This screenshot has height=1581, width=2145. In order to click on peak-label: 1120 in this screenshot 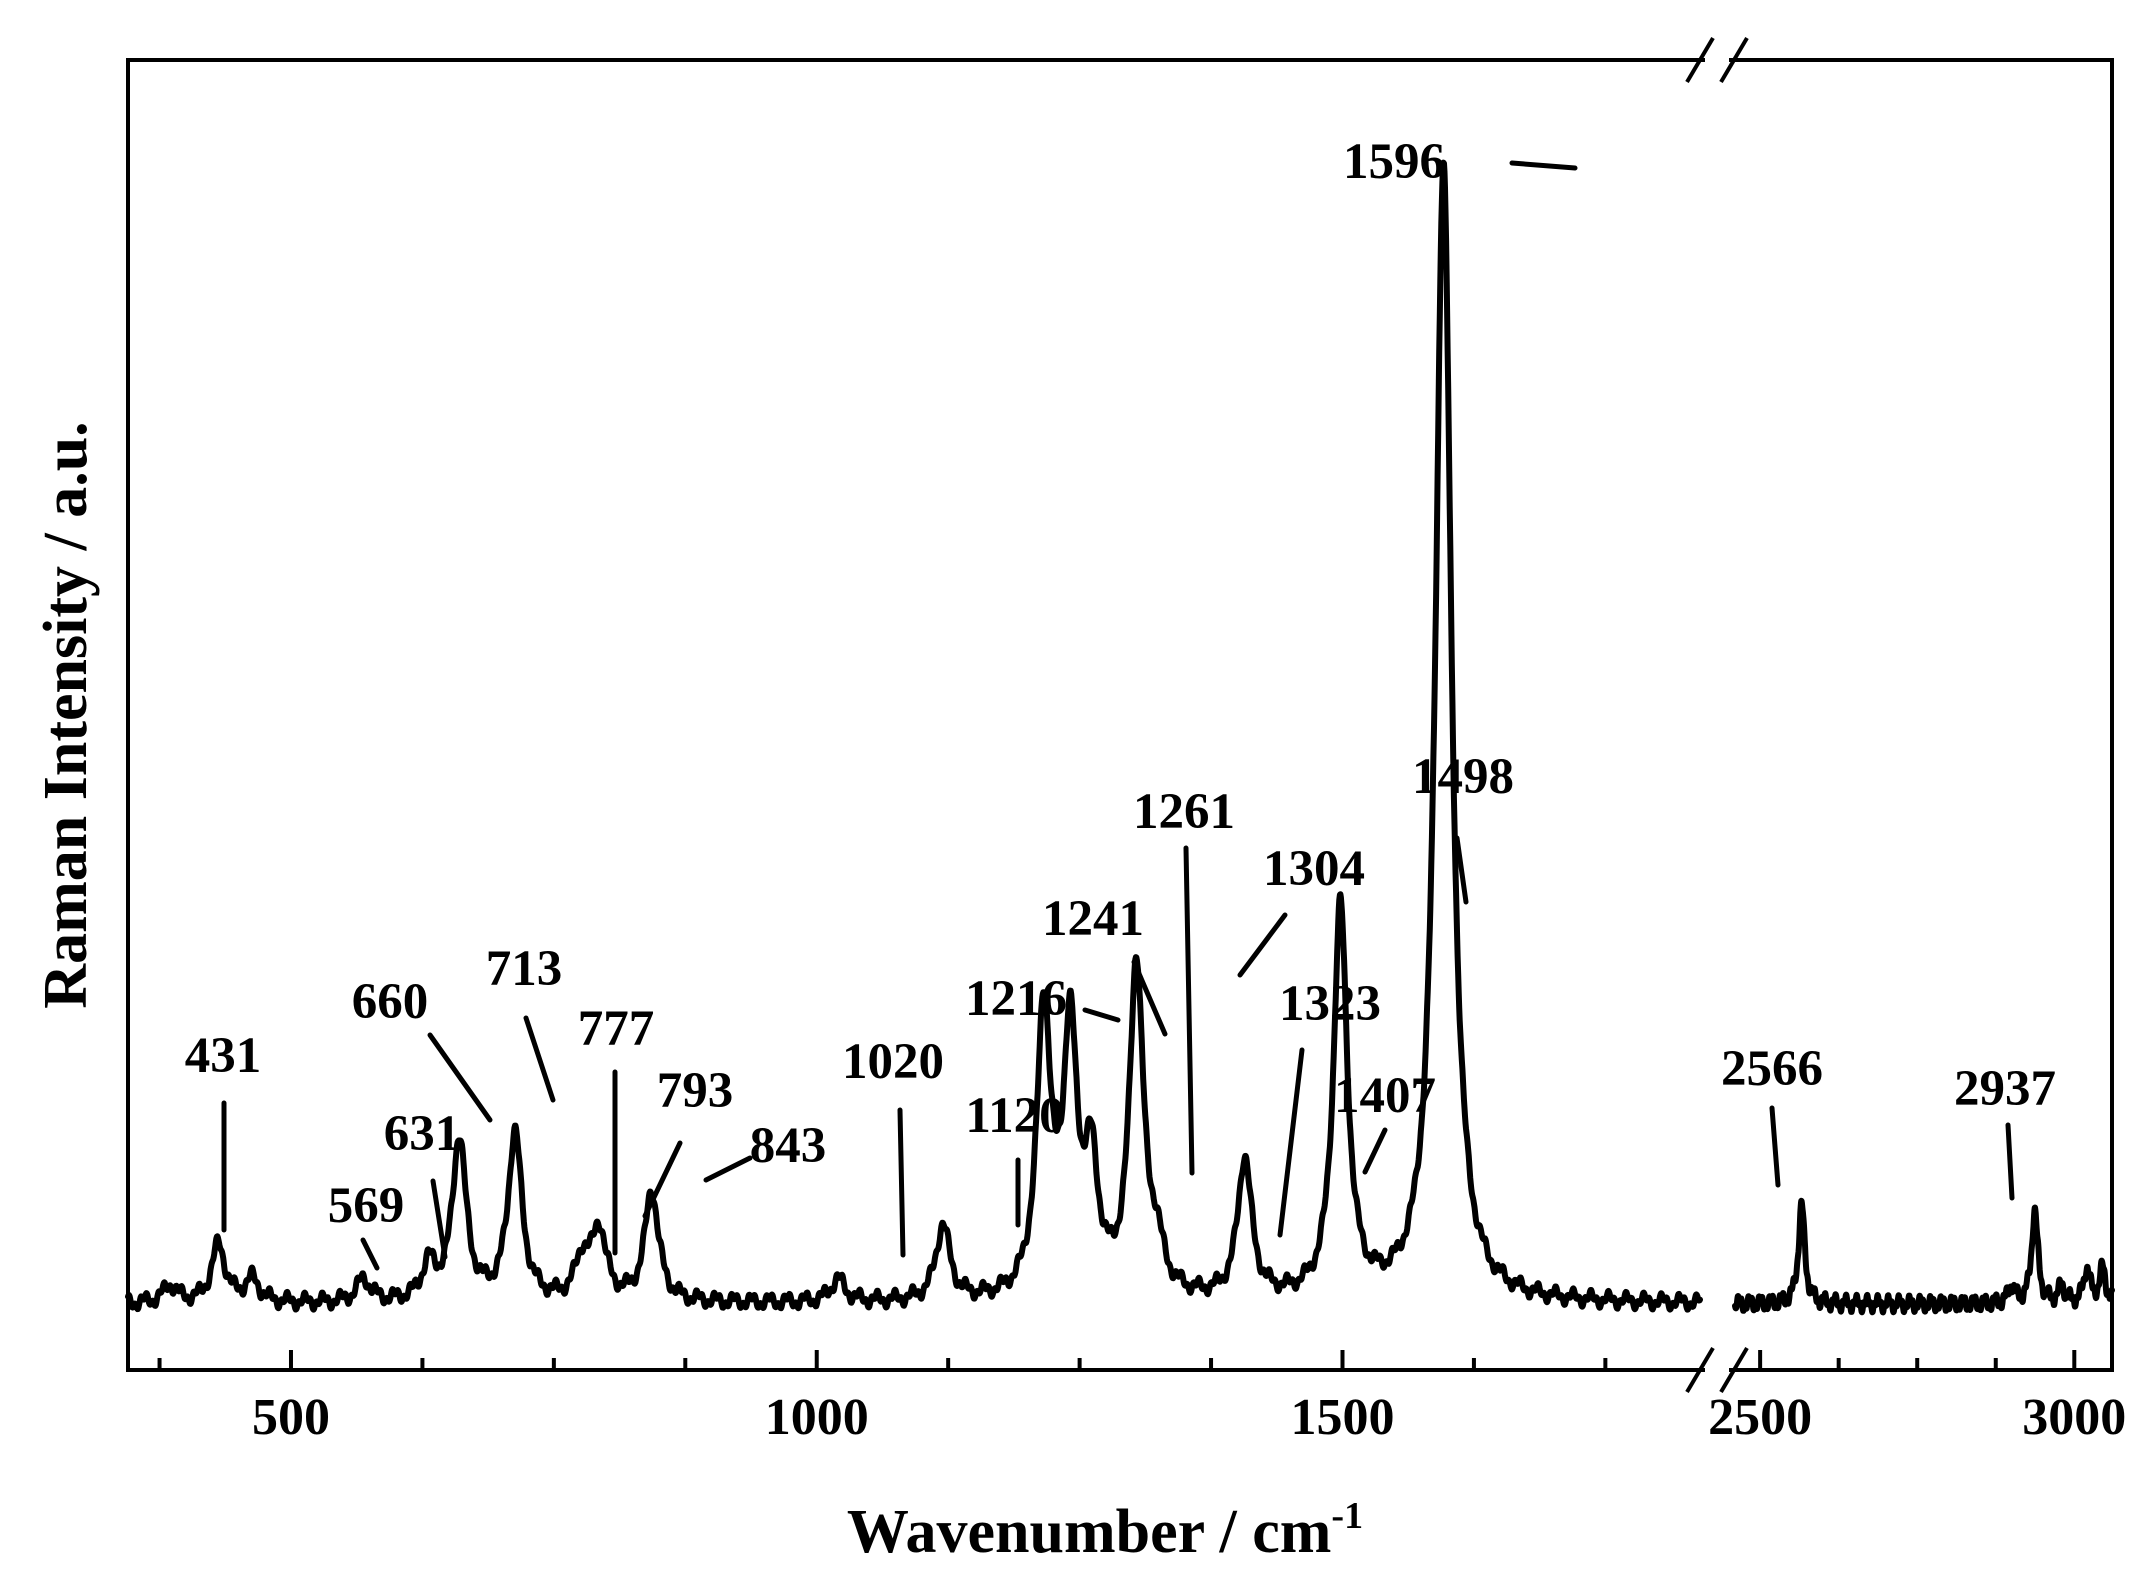, I will do `click(1014, 1116)`.